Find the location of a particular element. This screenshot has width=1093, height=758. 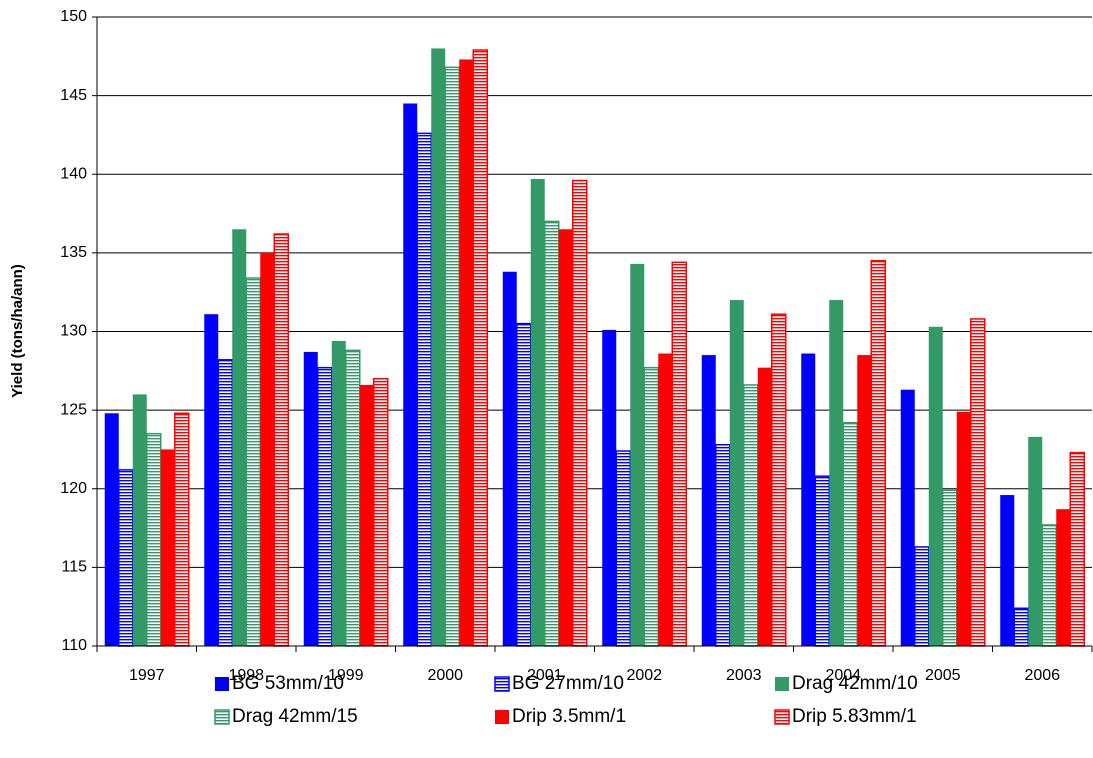

x-tick-label: 2002 is located at coordinates (644, 675).